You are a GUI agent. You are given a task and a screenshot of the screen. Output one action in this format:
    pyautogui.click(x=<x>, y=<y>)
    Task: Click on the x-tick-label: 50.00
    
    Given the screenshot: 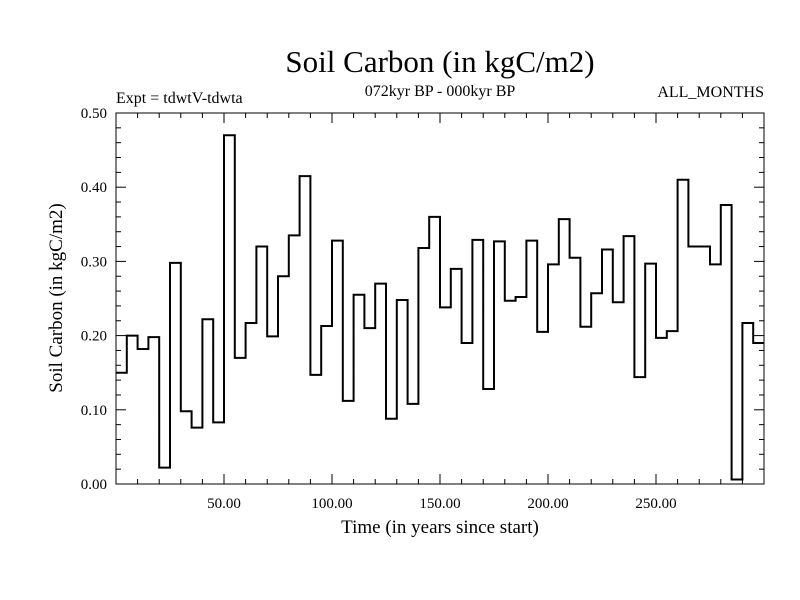 What is the action you would take?
    pyautogui.click(x=224, y=504)
    